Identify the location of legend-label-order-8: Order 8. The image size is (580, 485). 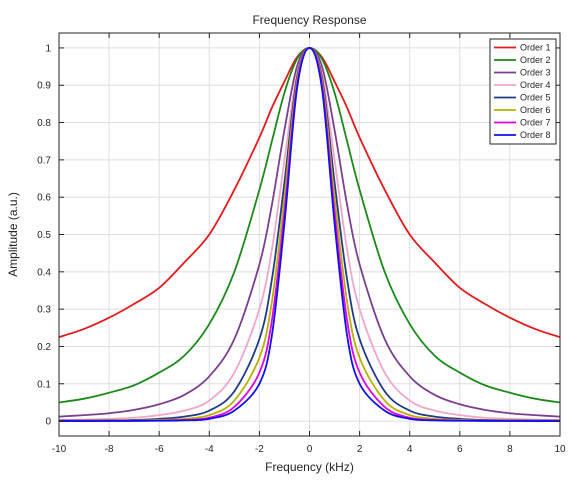
(535, 135).